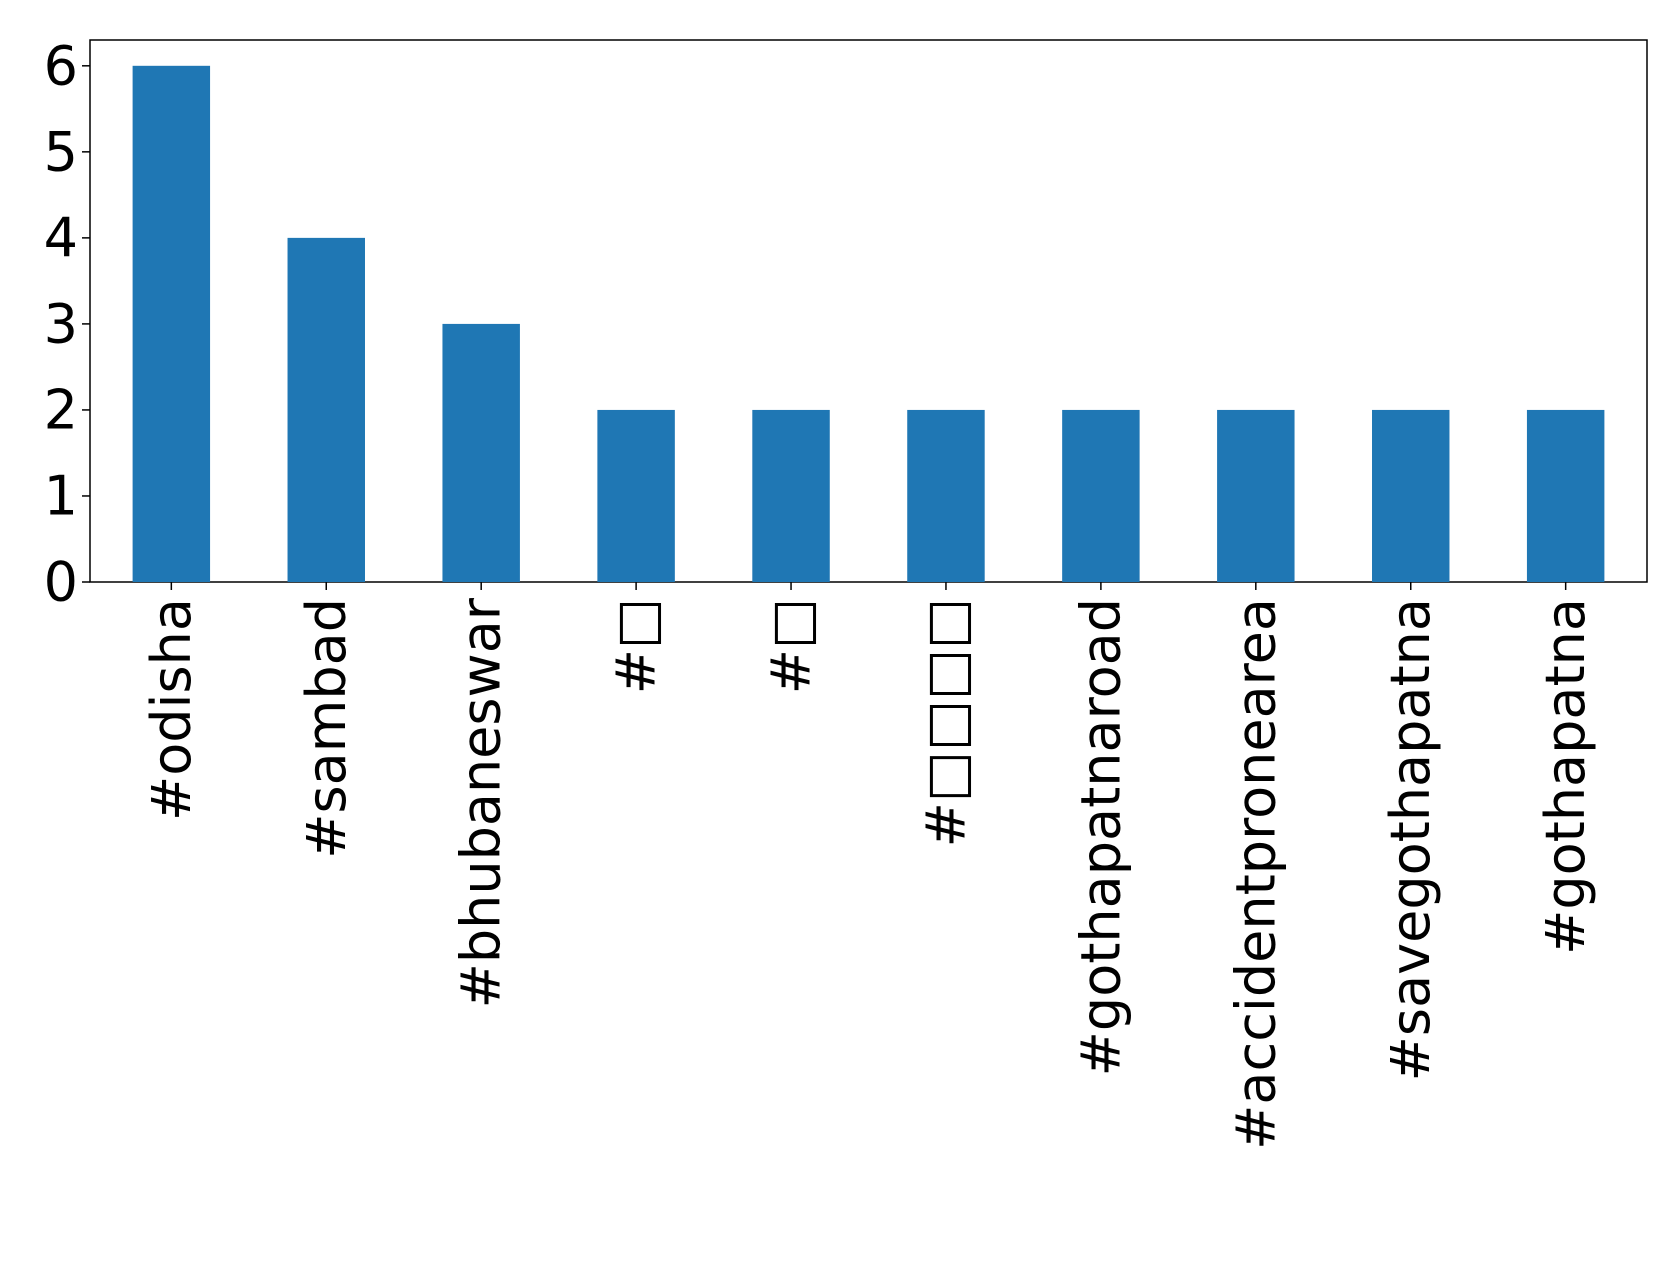 The height and width of the screenshot is (1267, 1679). Describe the element at coordinates (61, 409) in the screenshot. I see `y-tick-label-2: 2` at that location.